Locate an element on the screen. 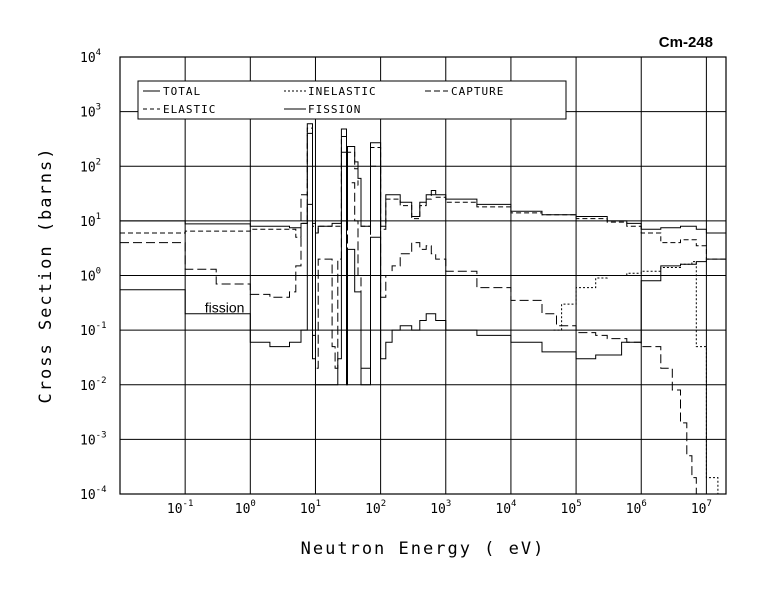  series-line-inelastic is located at coordinates (636, 377).